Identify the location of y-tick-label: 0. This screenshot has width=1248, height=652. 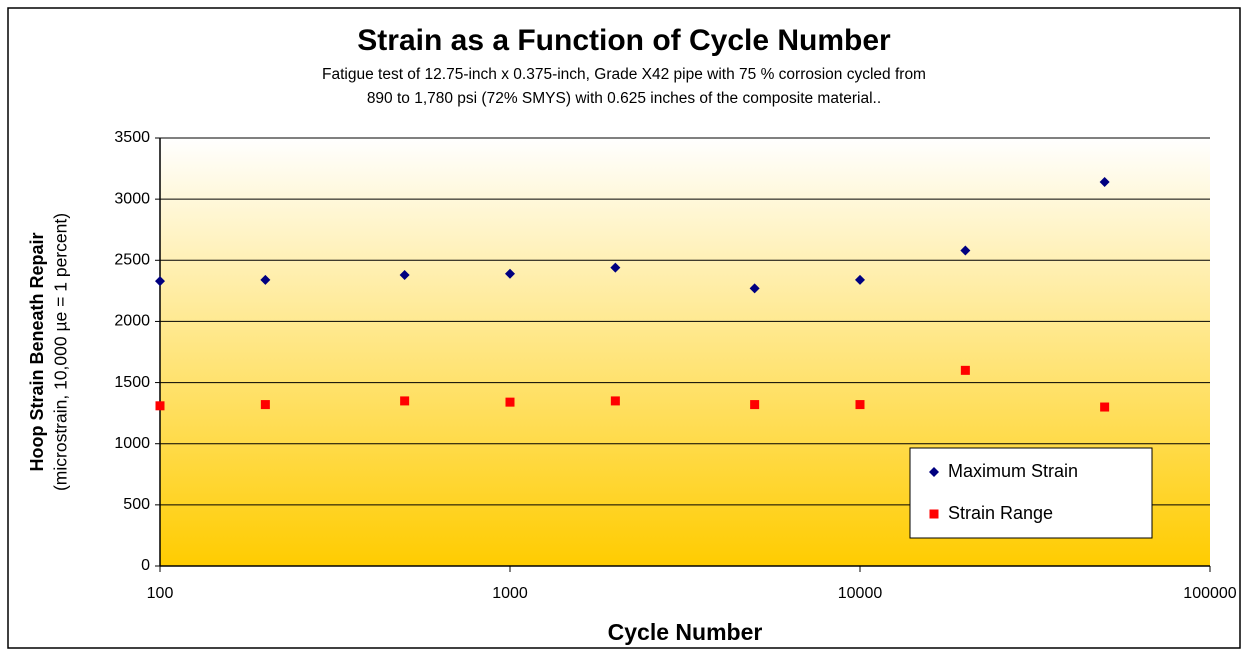
(145, 565).